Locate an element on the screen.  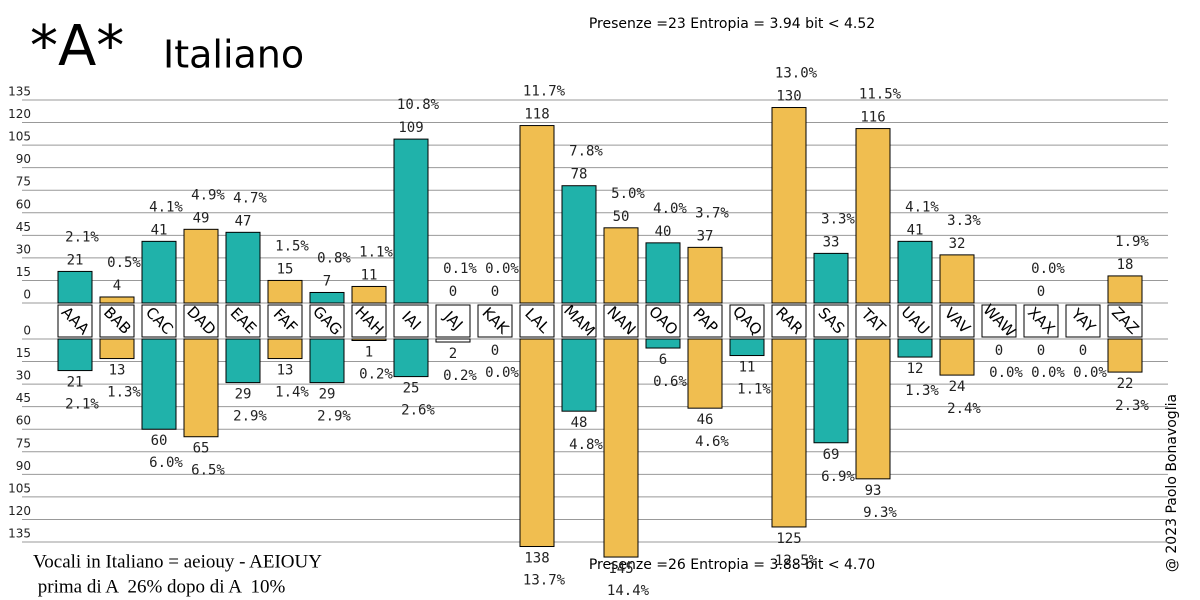
value-label: 109 is located at coordinates (410, 128).